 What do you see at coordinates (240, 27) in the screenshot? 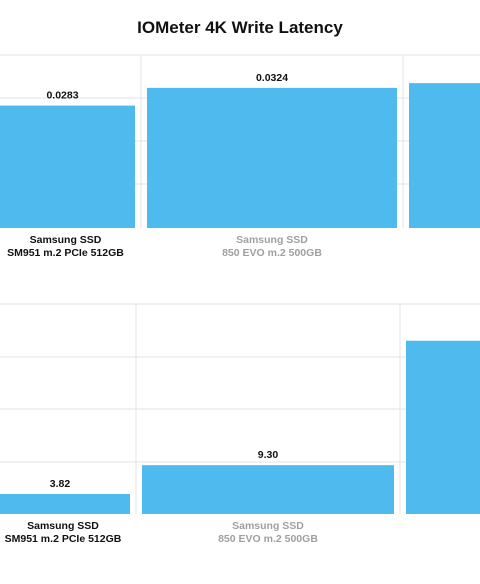
I see `chart-title: IOMeter 4K Write Latency` at bounding box center [240, 27].